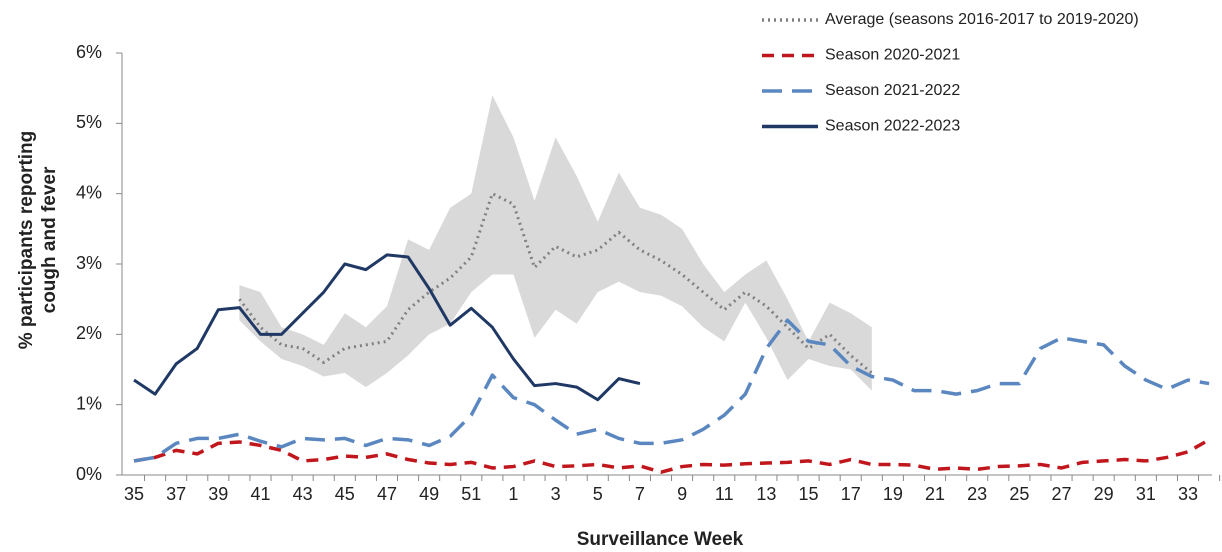 The image size is (1222, 552). What do you see at coordinates (892, 55) in the screenshot?
I see `legend-label: Season 2020-2021` at bounding box center [892, 55].